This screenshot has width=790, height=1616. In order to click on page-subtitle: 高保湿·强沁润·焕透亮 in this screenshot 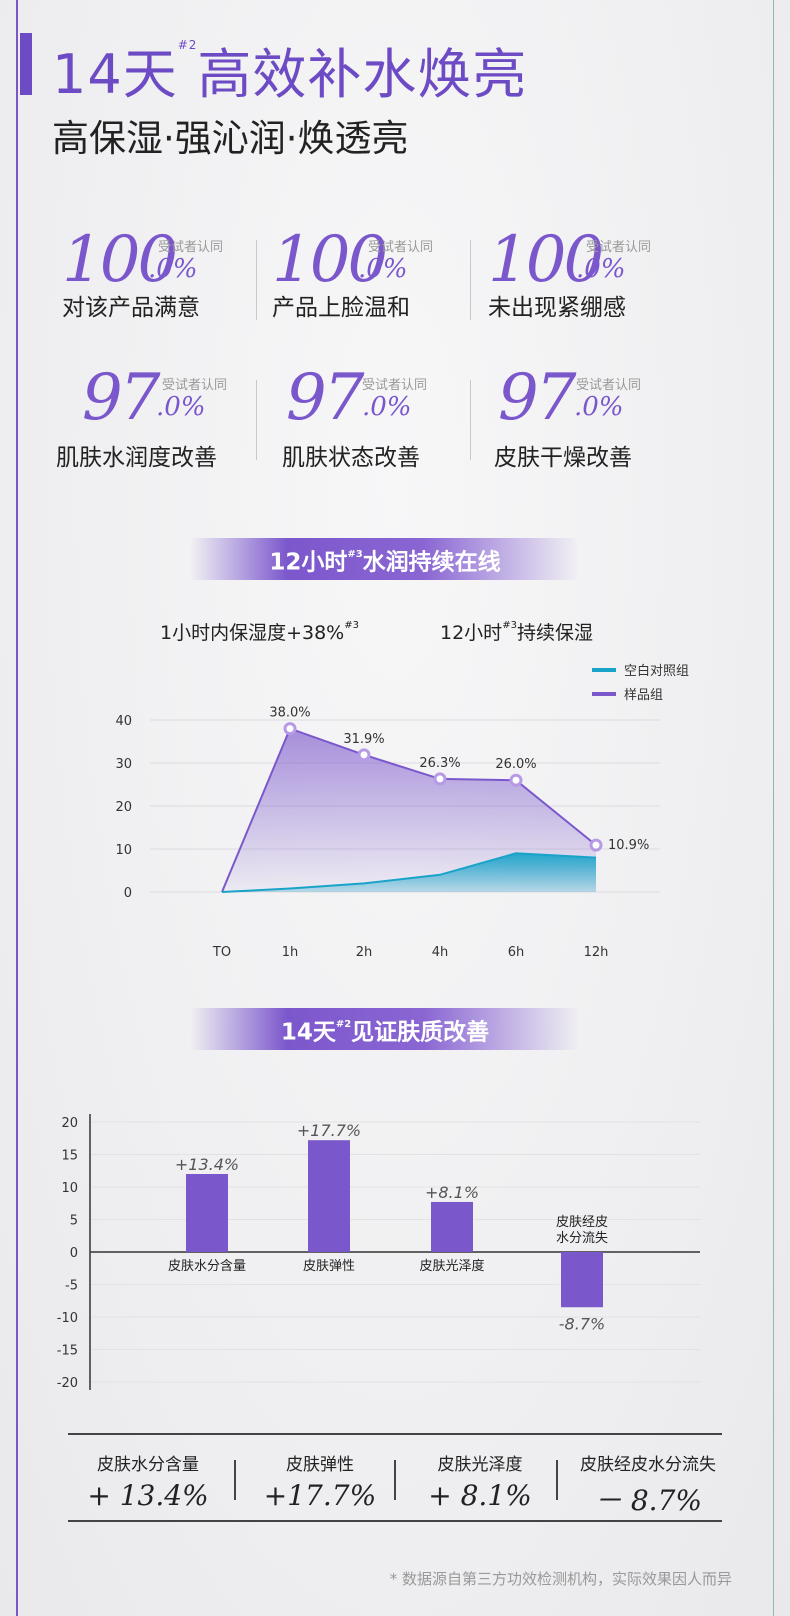, I will do `click(230, 138)`.